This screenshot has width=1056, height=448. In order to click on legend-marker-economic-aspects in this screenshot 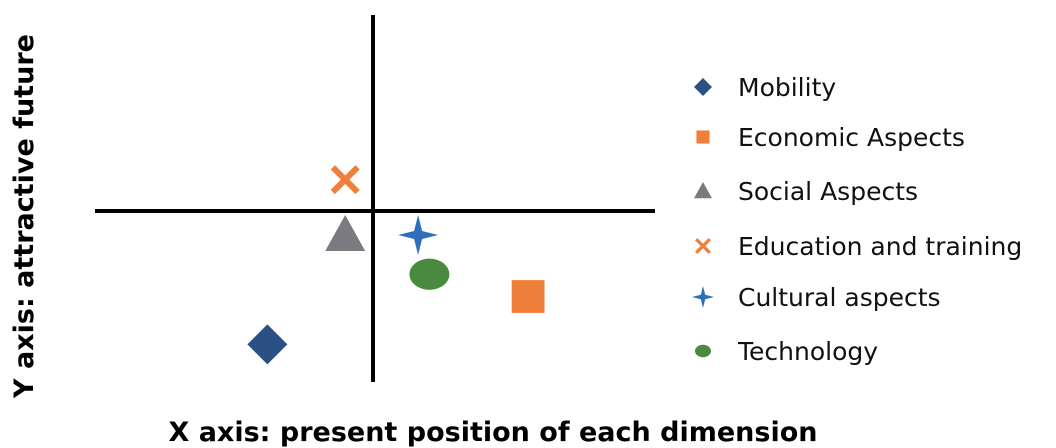, I will do `click(703, 137)`.